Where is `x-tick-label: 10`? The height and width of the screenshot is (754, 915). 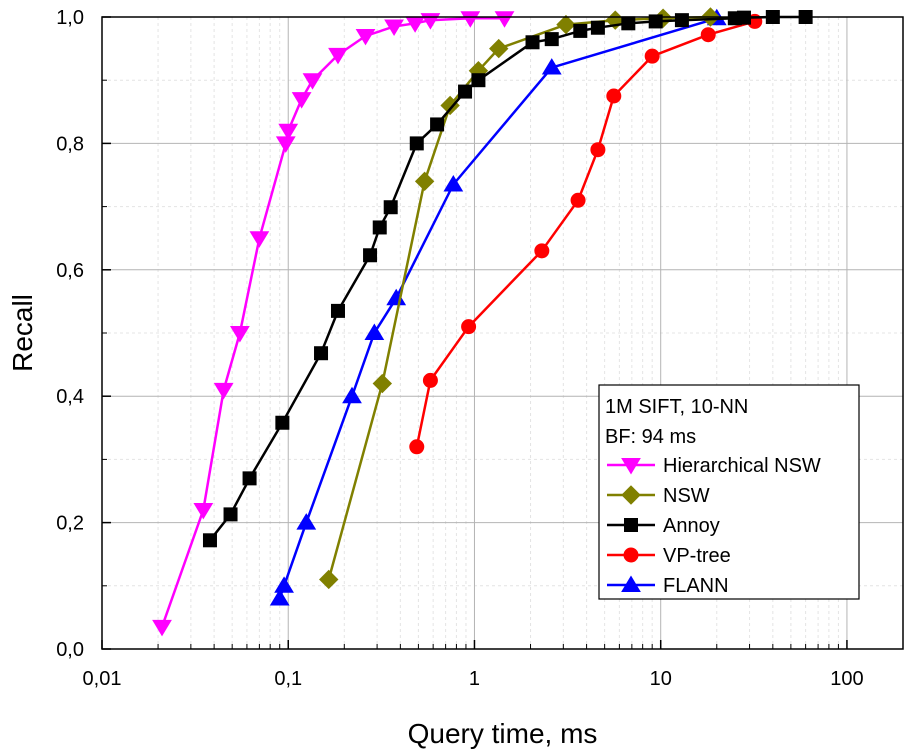 x-tick-label: 10 is located at coordinates (661, 679).